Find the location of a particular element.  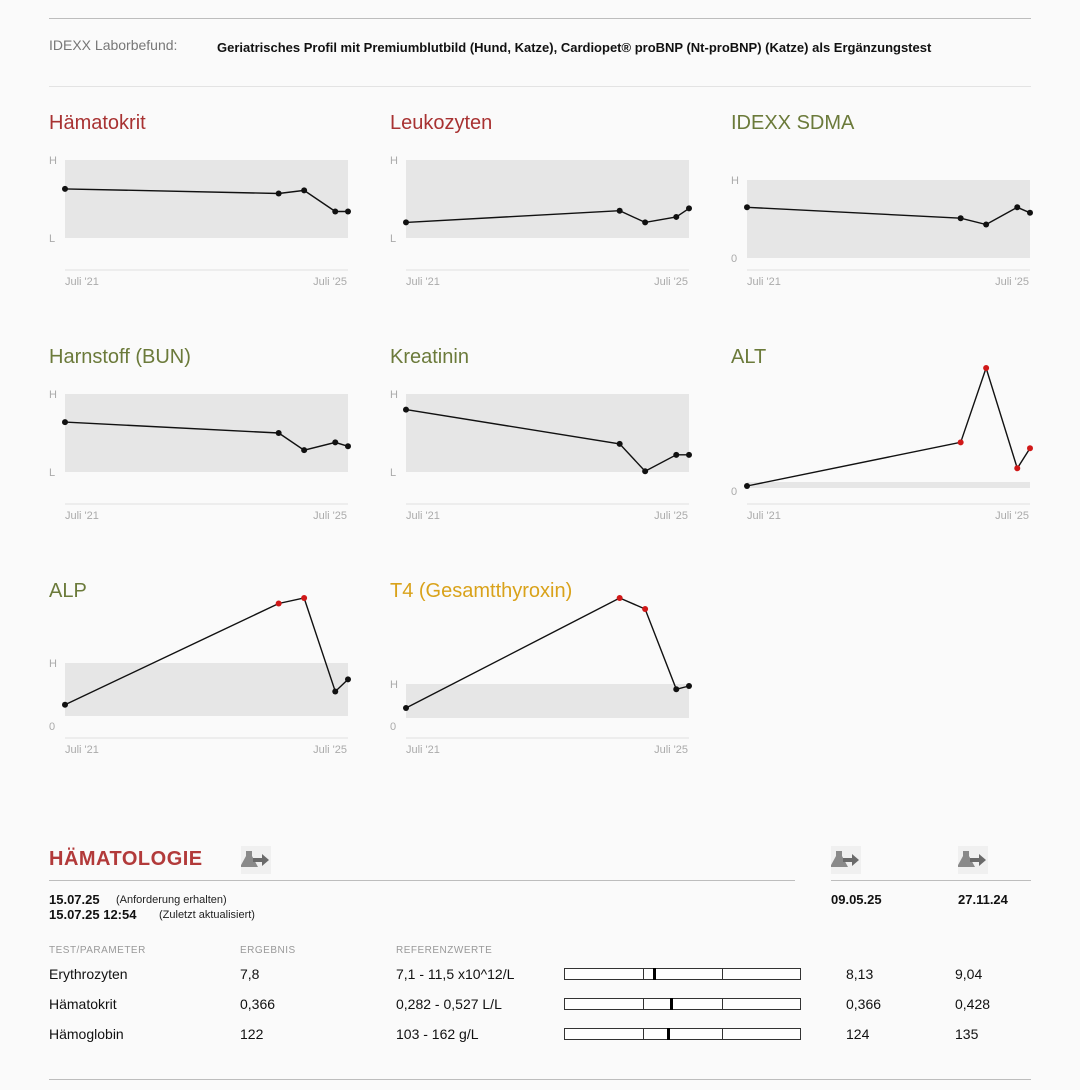

result-value: 122 is located at coordinates (252, 1034).